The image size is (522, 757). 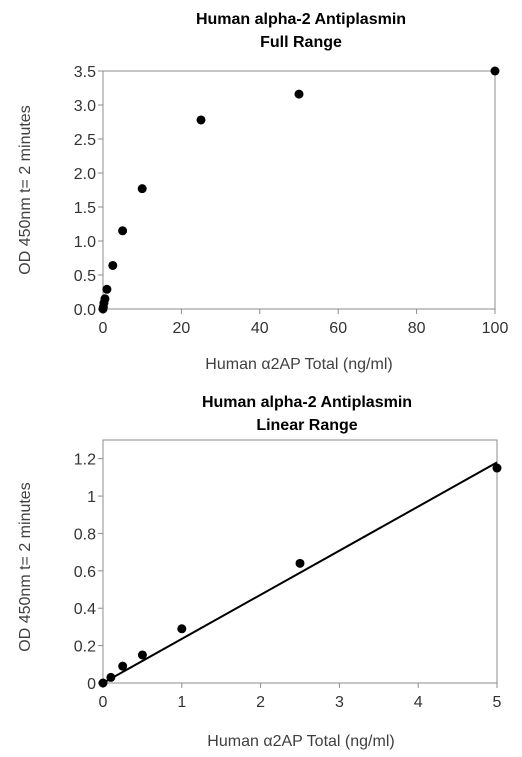 What do you see at coordinates (495, 328) in the screenshot?
I see `x-tick-label: 100` at bounding box center [495, 328].